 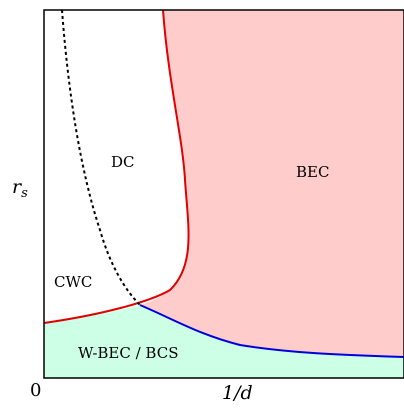 What do you see at coordinates (73, 282) in the screenshot?
I see `cwc-region-label: CWC` at bounding box center [73, 282].